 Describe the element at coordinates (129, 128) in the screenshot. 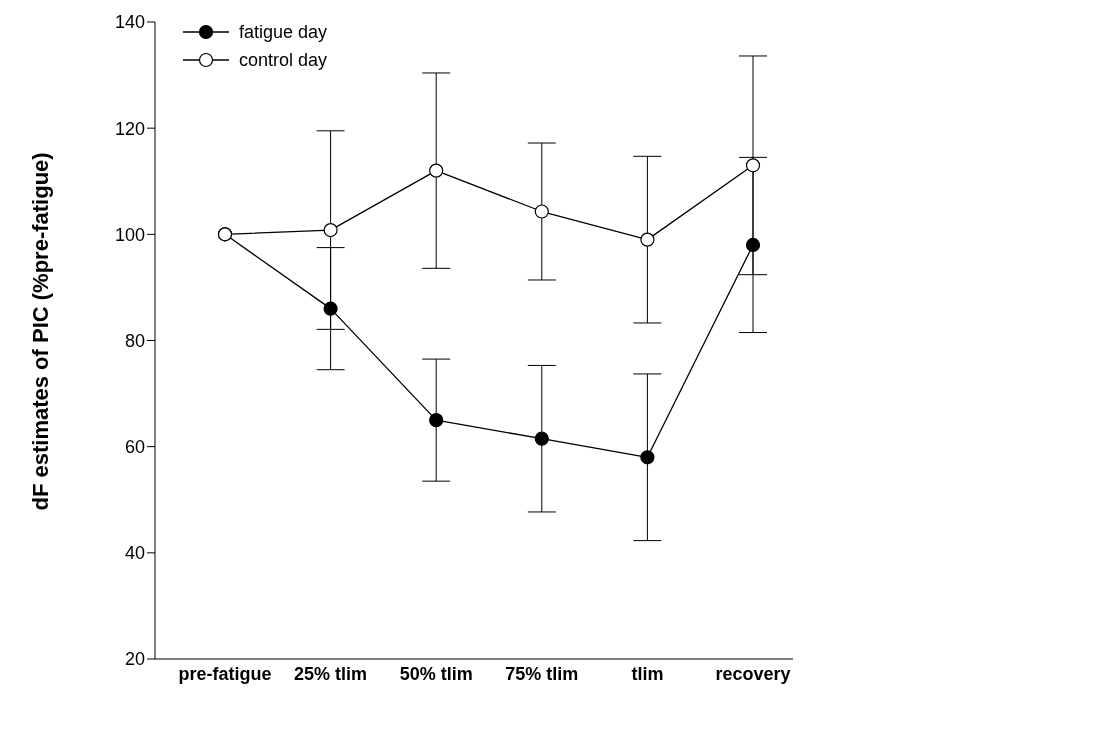

I see `y-tick-label: 120` at that location.